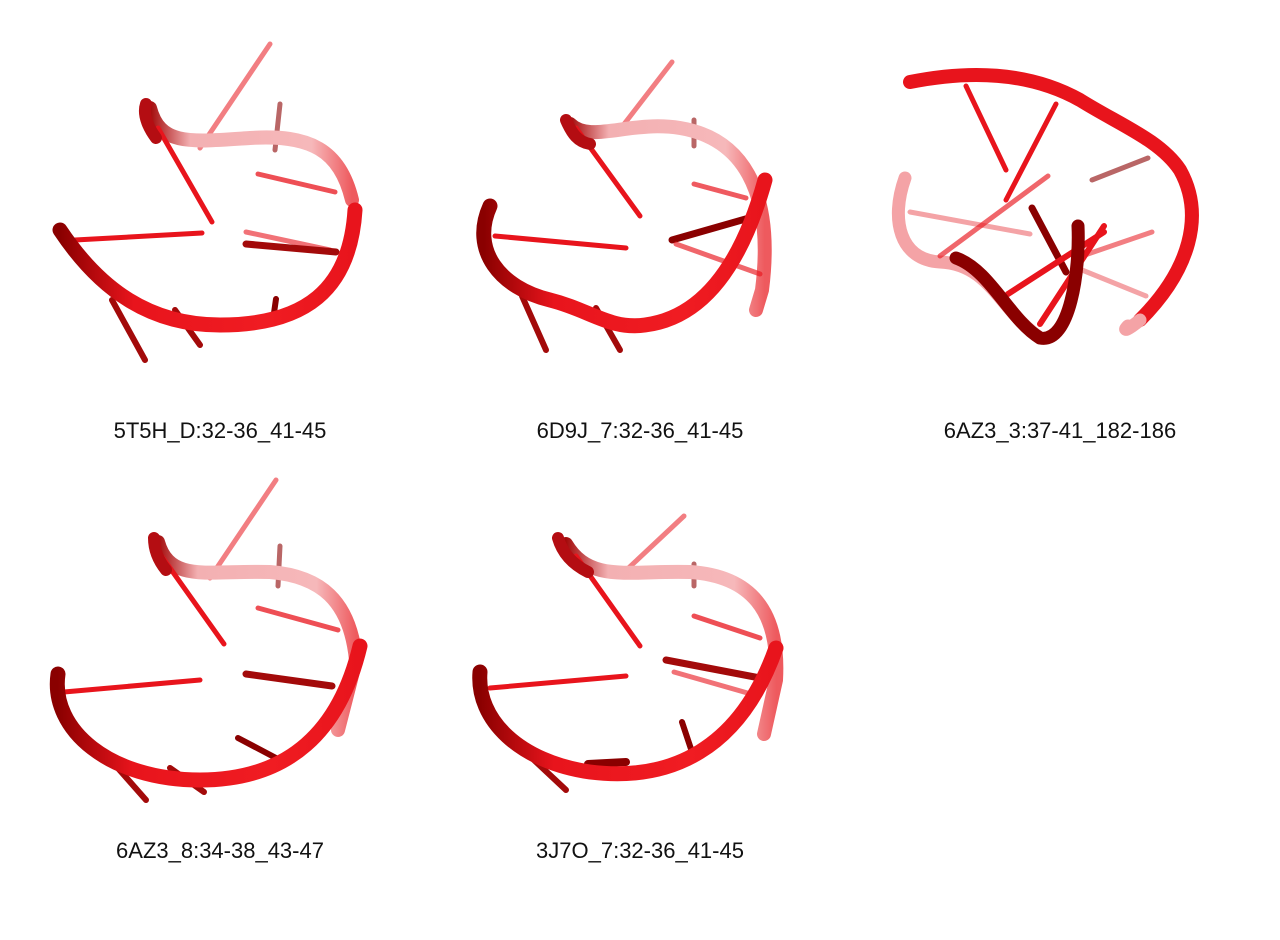  I want to click on structure-label-2: 6D9J_7:32-36_41-45, so click(640, 430).